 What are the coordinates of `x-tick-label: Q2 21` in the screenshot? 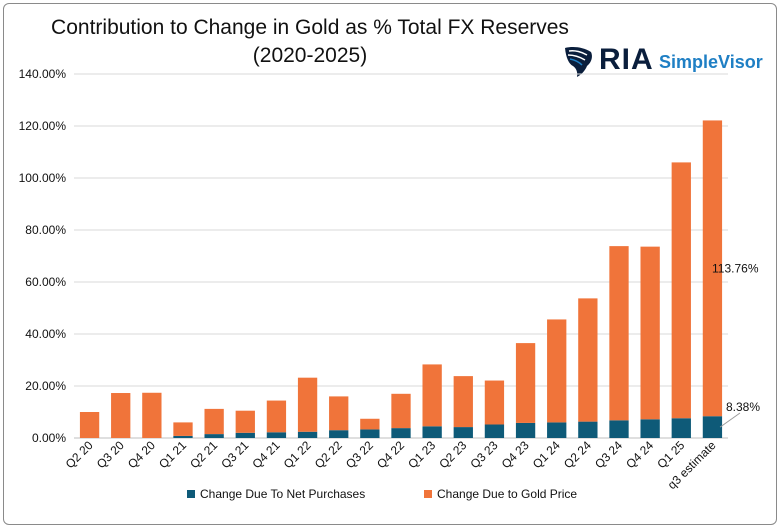 It's located at (203, 454).